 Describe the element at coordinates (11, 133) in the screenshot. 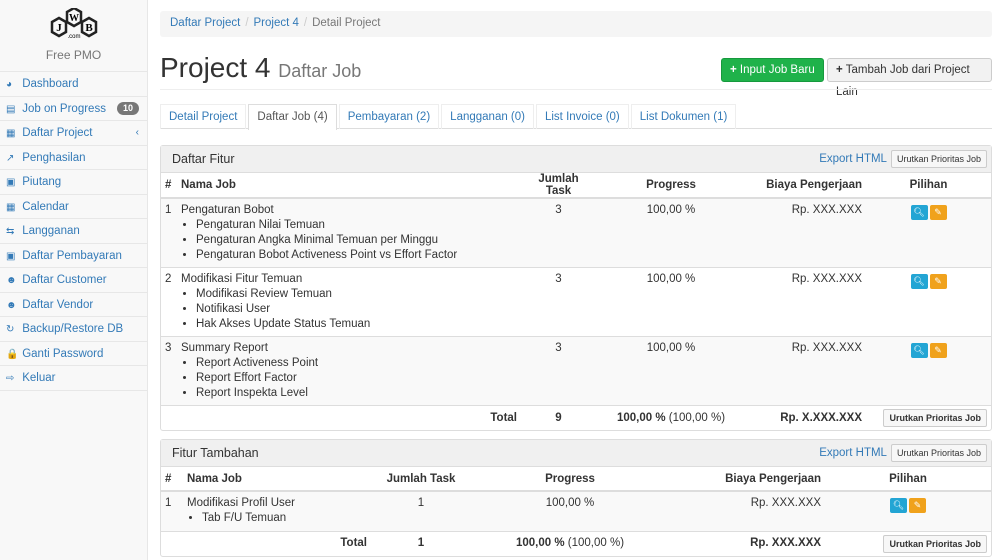

I see `table-icon: ▦` at that location.